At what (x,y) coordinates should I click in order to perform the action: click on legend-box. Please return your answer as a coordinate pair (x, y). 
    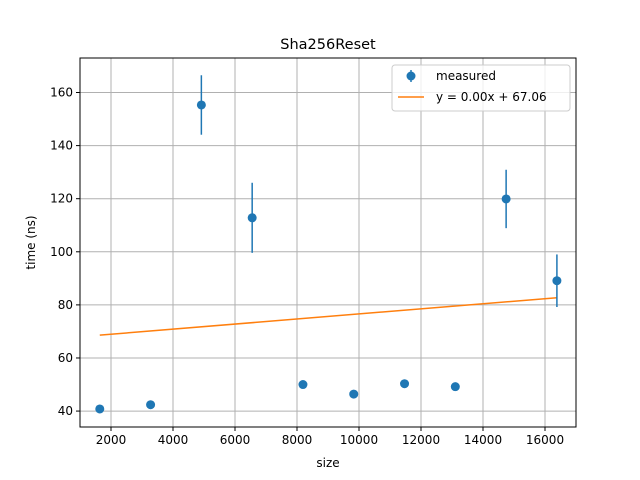
    Looking at the image, I should click on (481, 88).